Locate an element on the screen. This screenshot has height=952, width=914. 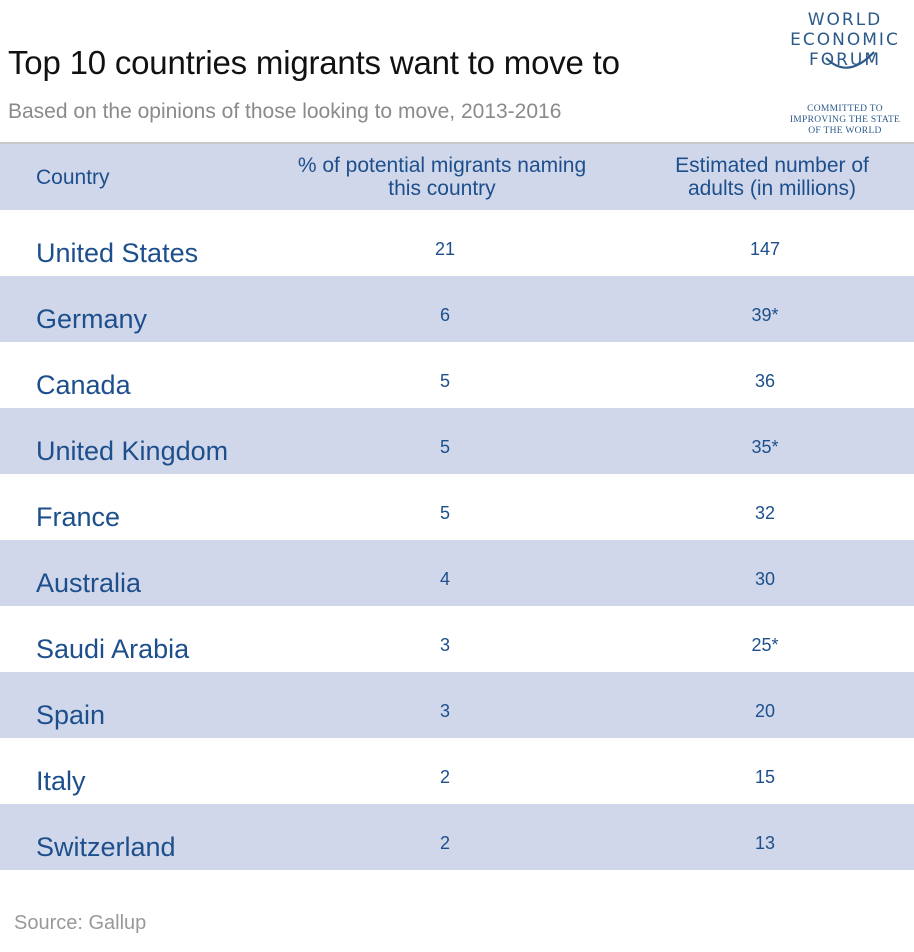
col-header-estimate-line-2: adults (in millions) is located at coordinates (772, 188).